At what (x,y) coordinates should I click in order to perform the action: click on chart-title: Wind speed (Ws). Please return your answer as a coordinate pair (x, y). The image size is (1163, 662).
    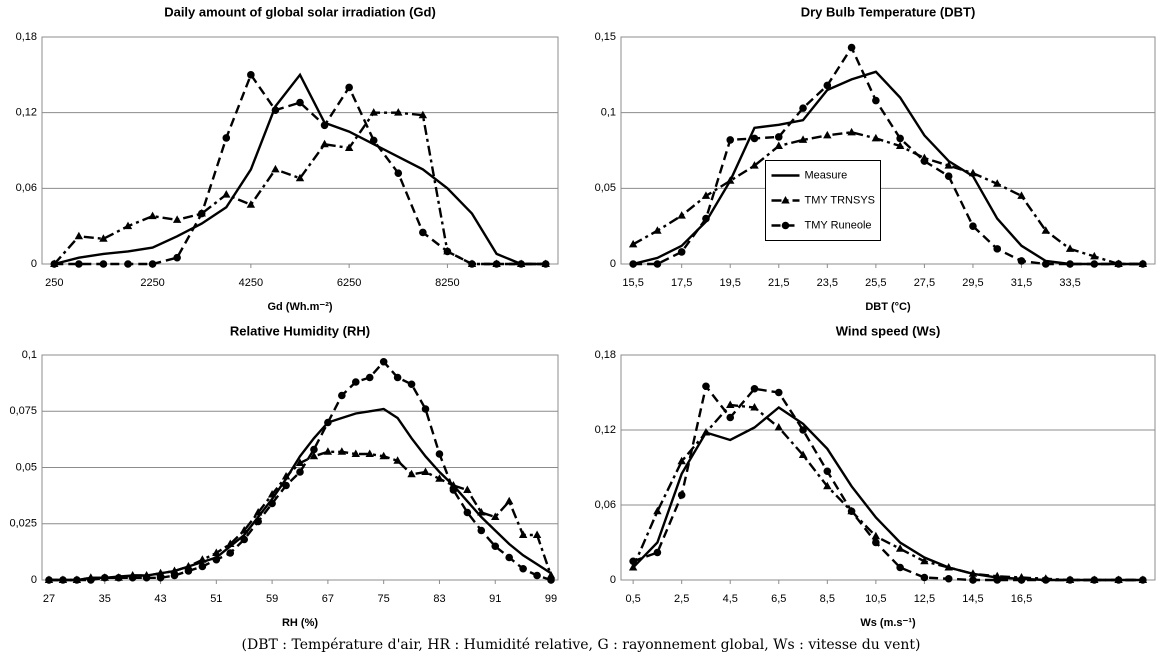
    Looking at the image, I should click on (888, 330).